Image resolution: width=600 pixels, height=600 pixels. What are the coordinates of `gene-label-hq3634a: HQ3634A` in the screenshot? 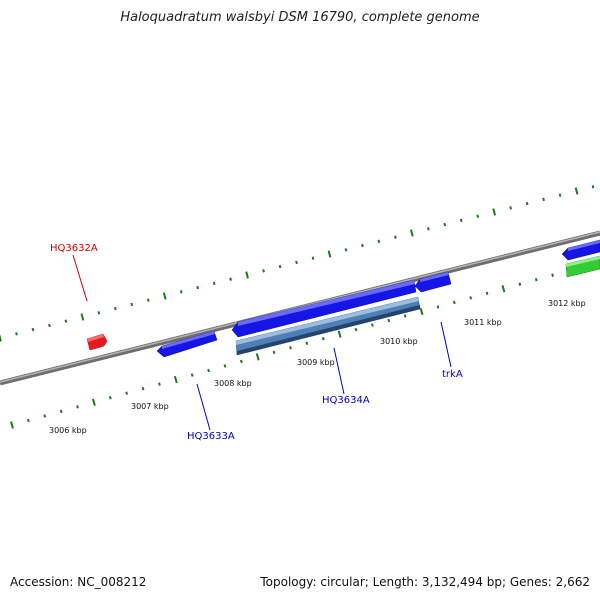 It's located at (346, 400).